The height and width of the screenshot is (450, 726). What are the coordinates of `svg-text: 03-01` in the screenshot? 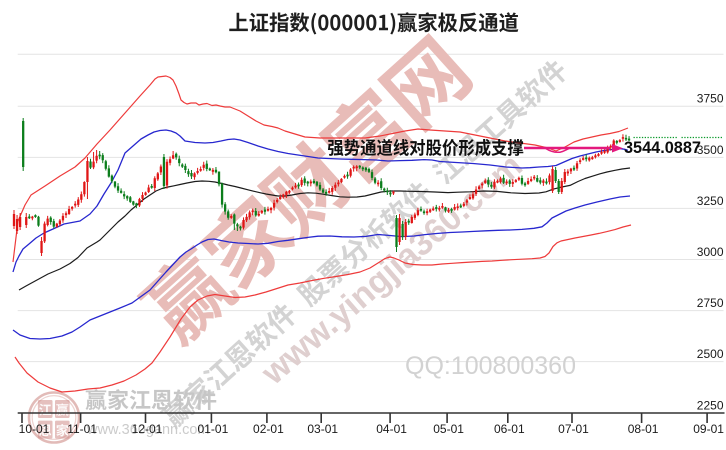 It's located at (322, 429).